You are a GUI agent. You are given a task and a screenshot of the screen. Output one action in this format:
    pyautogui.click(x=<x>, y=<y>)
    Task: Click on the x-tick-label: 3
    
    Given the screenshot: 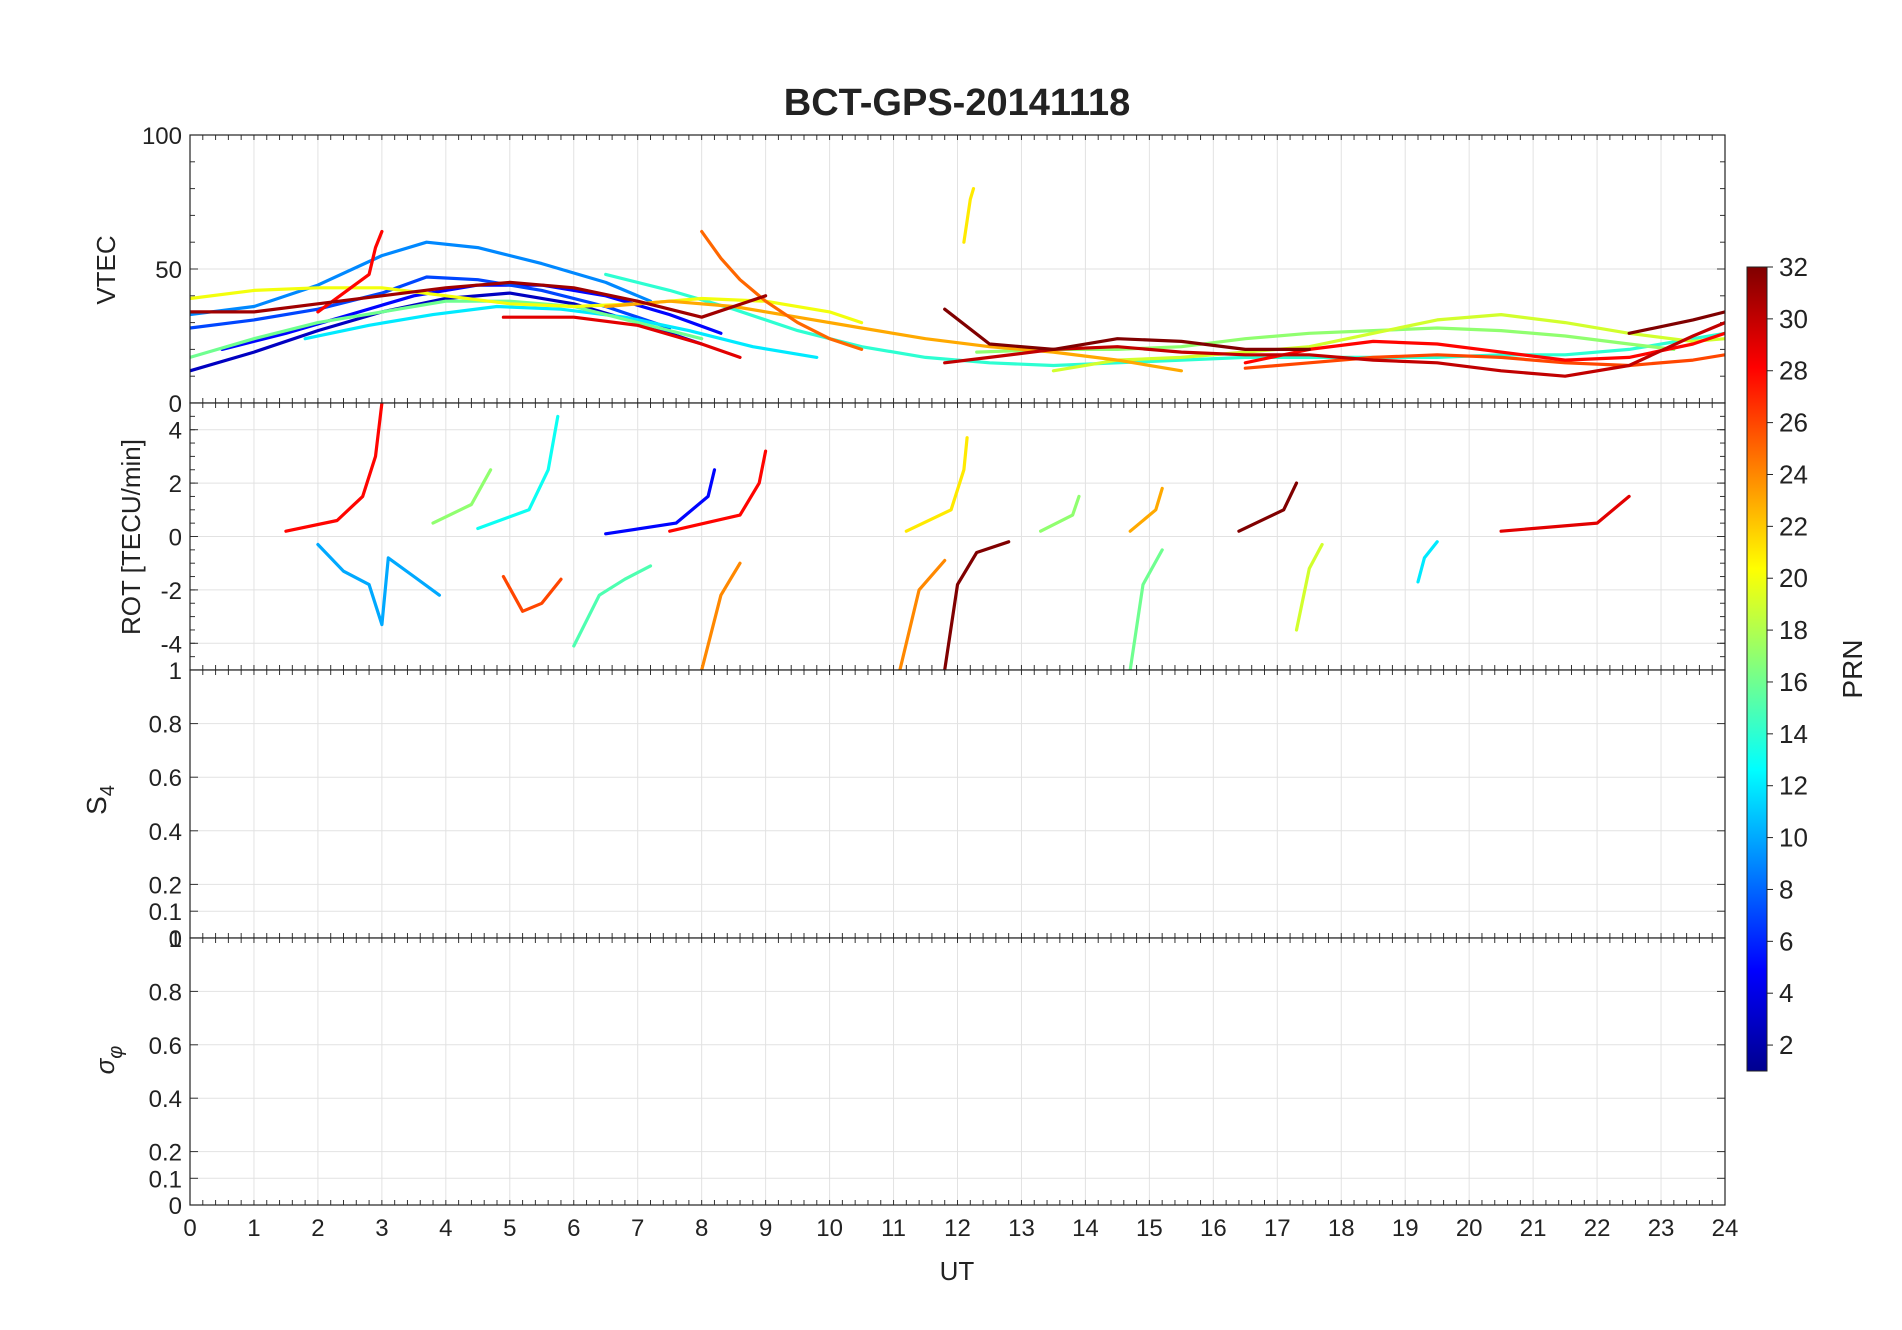 What is the action you would take?
    pyautogui.click(x=381, y=1228)
    